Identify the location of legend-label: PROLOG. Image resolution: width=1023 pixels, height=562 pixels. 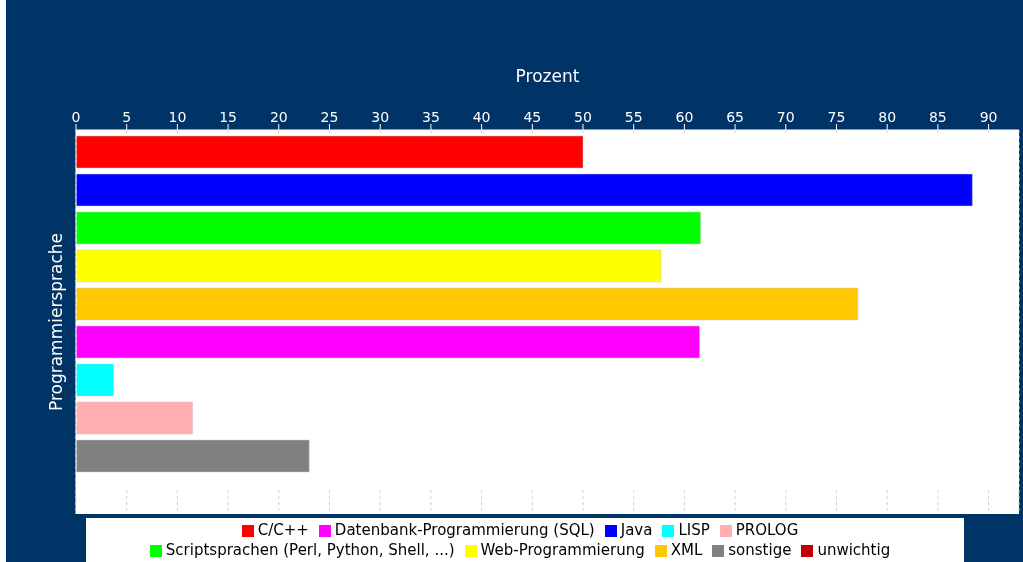
(767, 530).